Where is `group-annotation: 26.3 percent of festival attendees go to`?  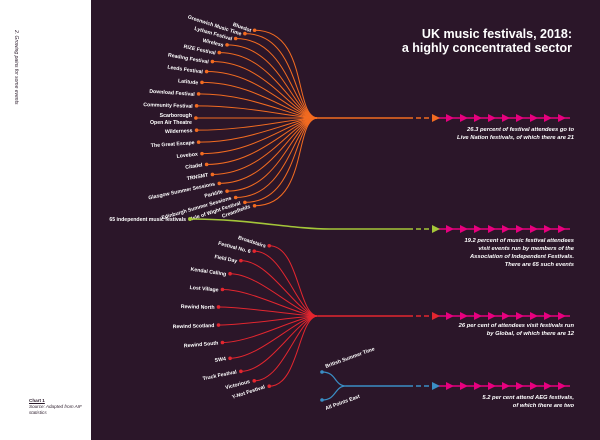
group-annotation: 26.3 percent of festival attendees go to is located at coordinates (520, 130).